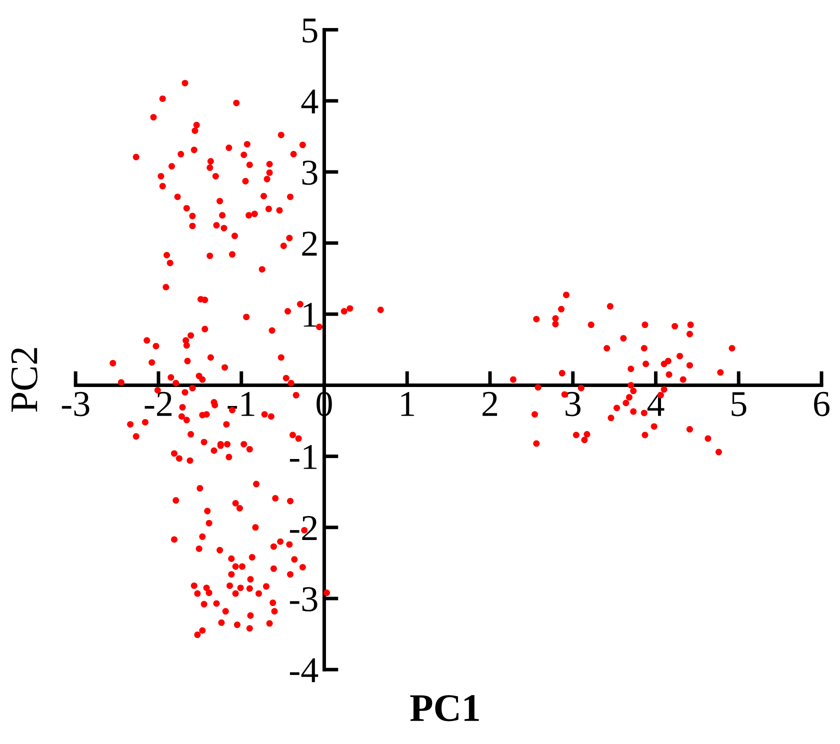  Describe the element at coordinates (822, 404) in the screenshot. I see `x-tick-label: 6` at that location.